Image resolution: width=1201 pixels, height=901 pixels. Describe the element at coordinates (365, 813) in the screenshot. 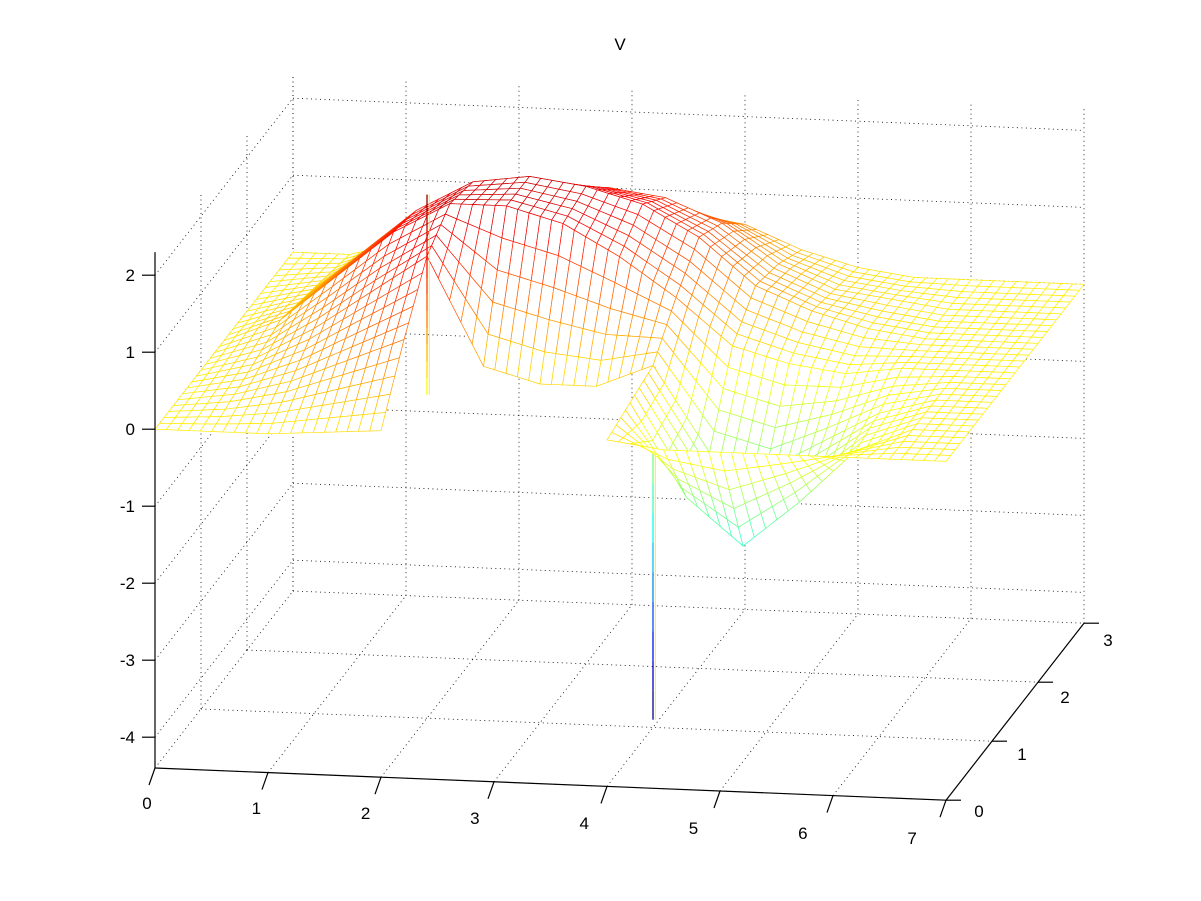

I see `x-tick-label: 2` at that location.